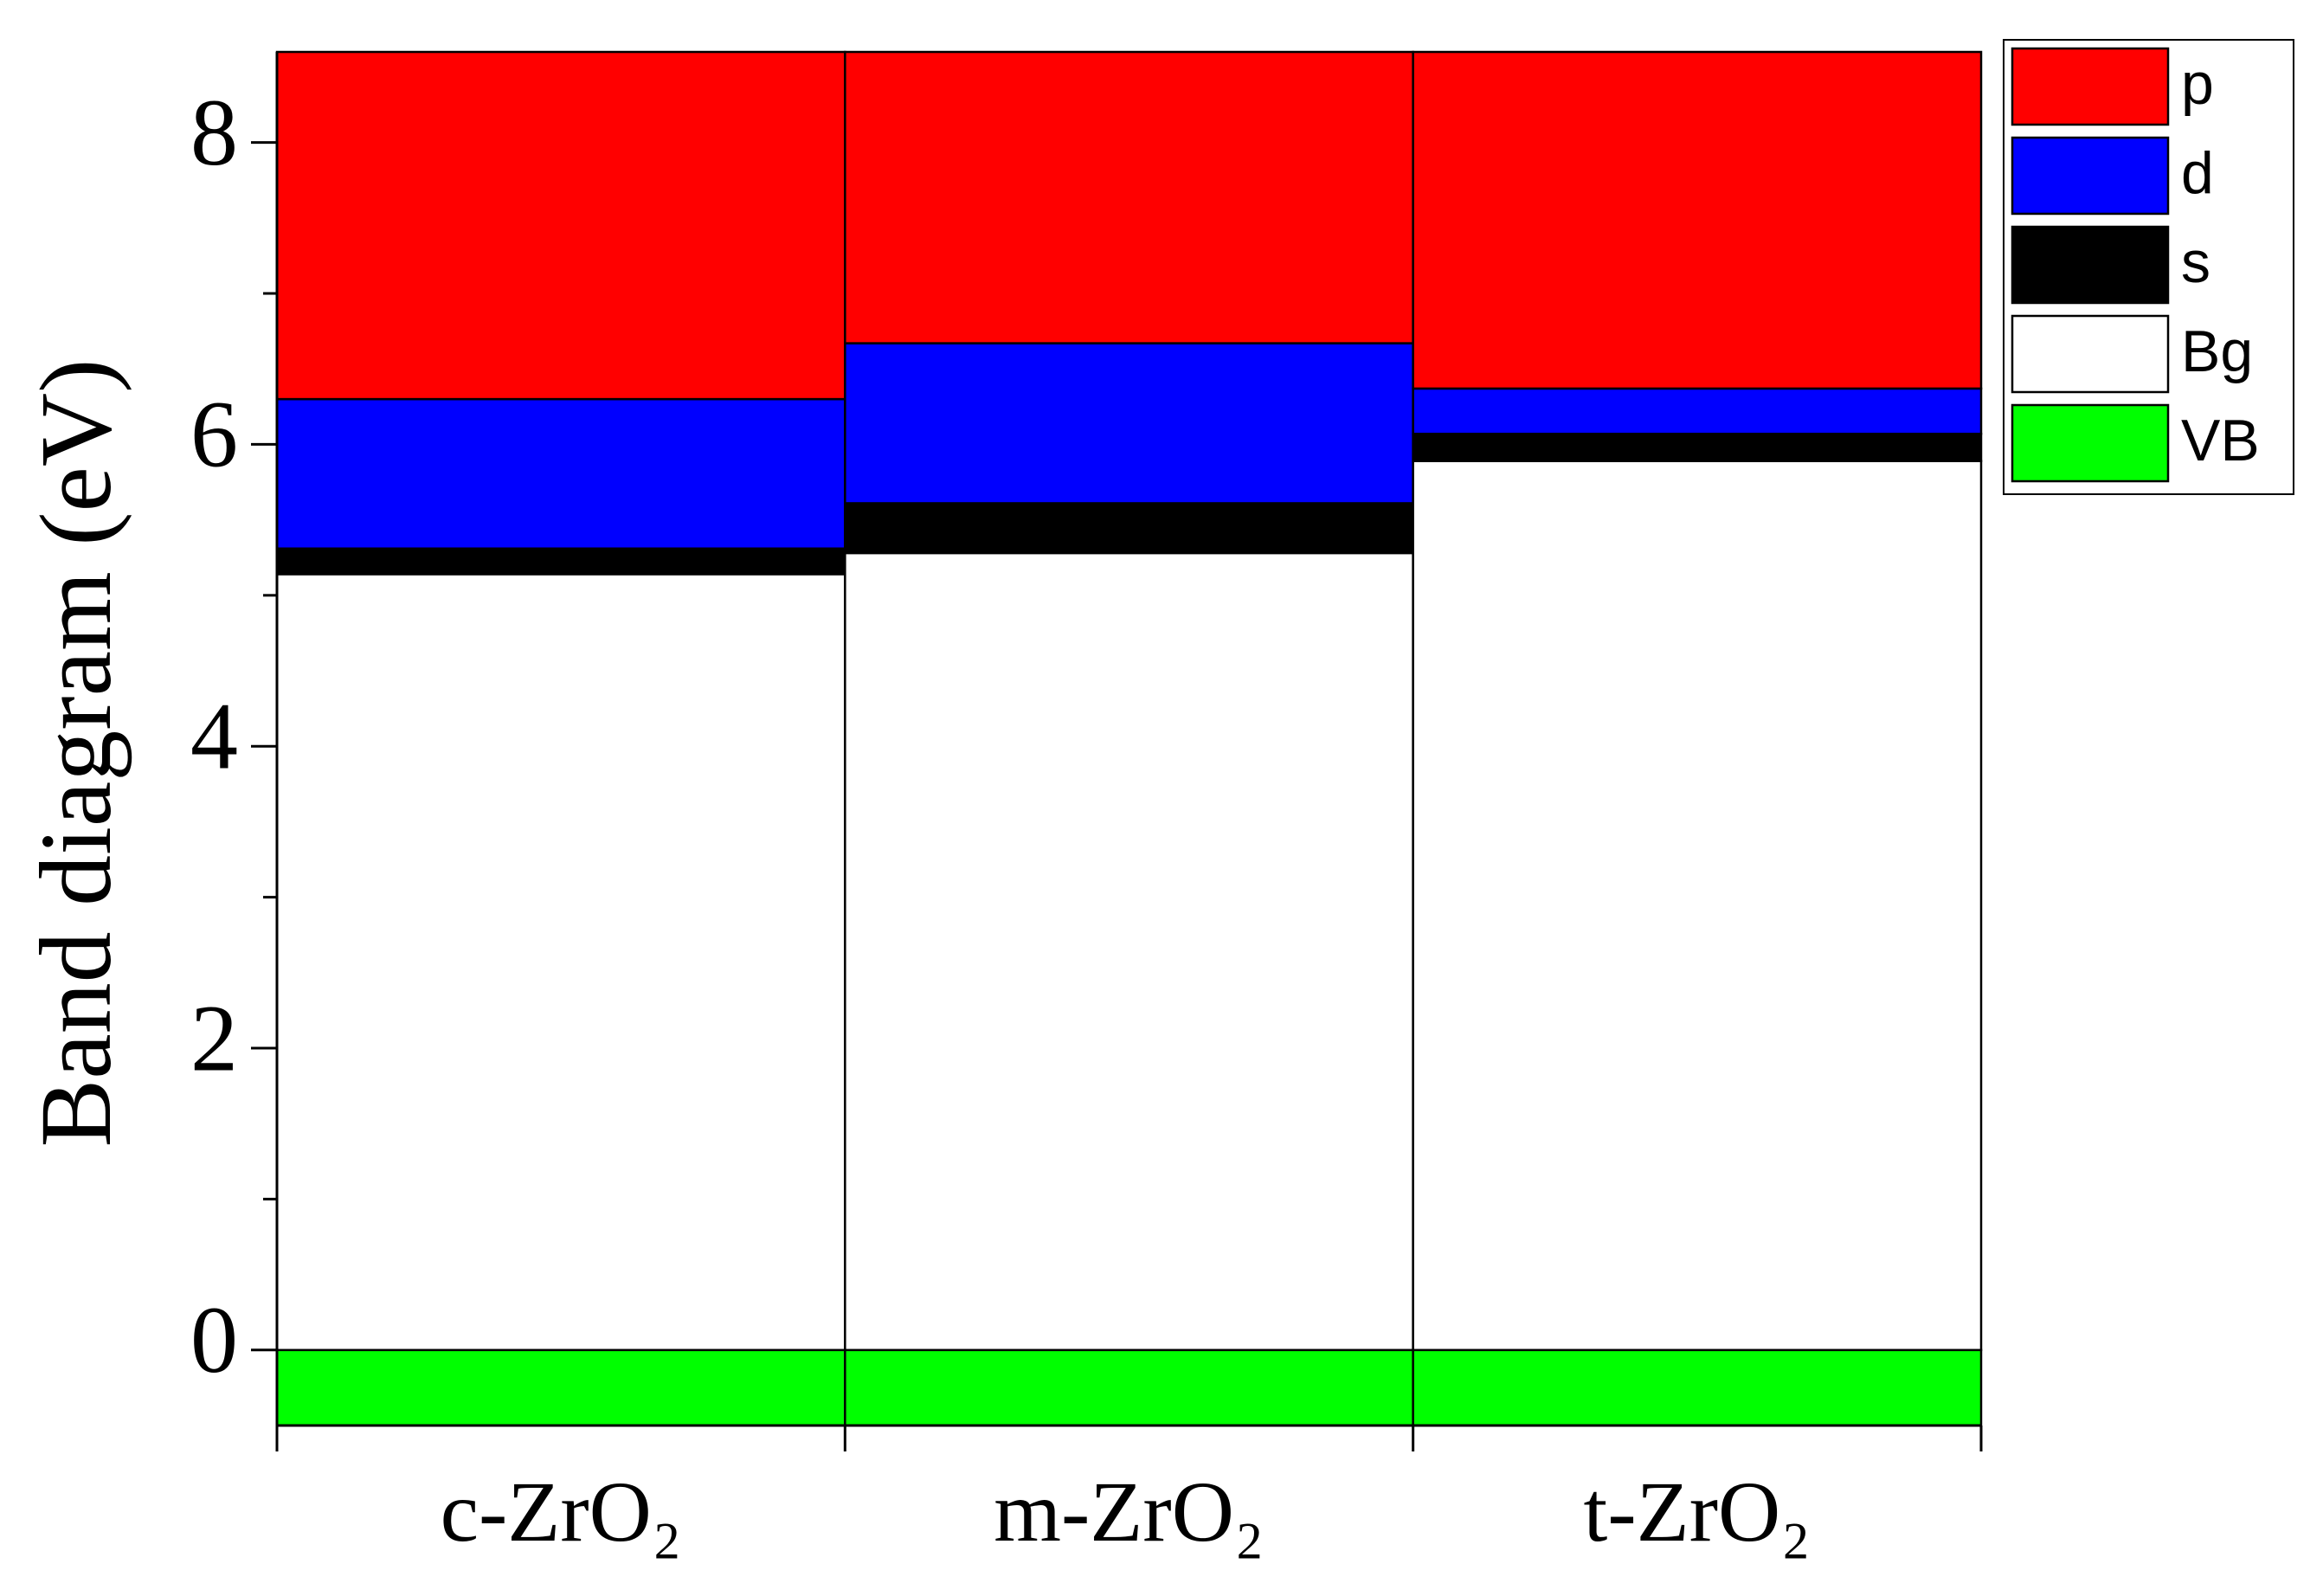 Image resolution: width=2323 pixels, height=1596 pixels. Describe the element at coordinates (214, 1340) in the screenshot. I see `y-tick-label: 0` at that location.